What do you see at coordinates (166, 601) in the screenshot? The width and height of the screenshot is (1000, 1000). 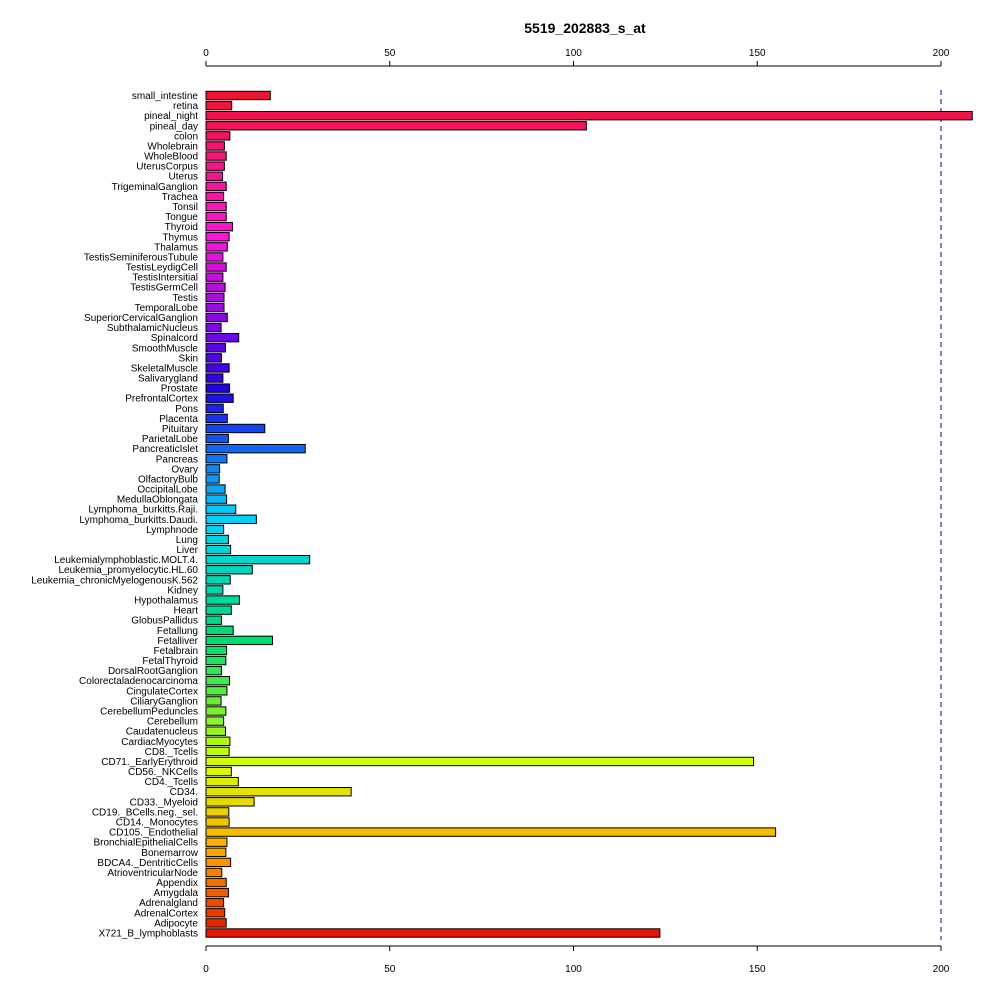 I see `category-label: Hypothalamus` at bounding box center [166, 601].